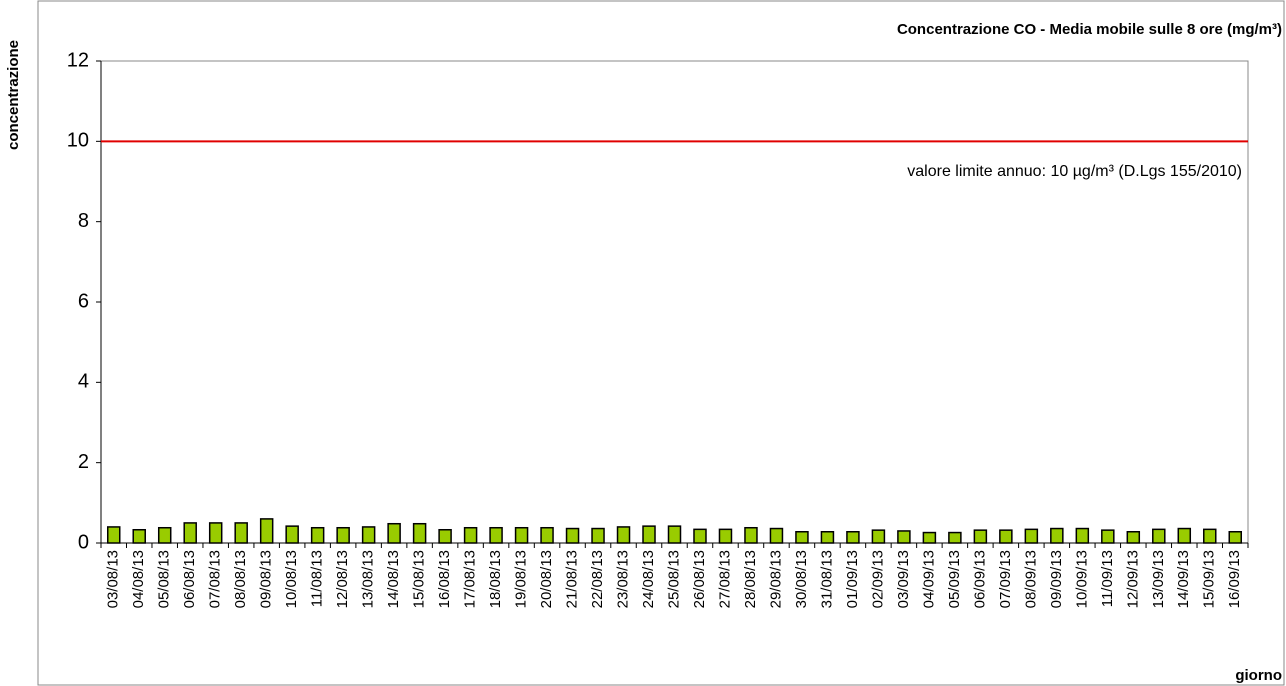 This screenshot has width=1286, height=686. I want to click on x-tick-label: 13/08/13, so click(368, 579).